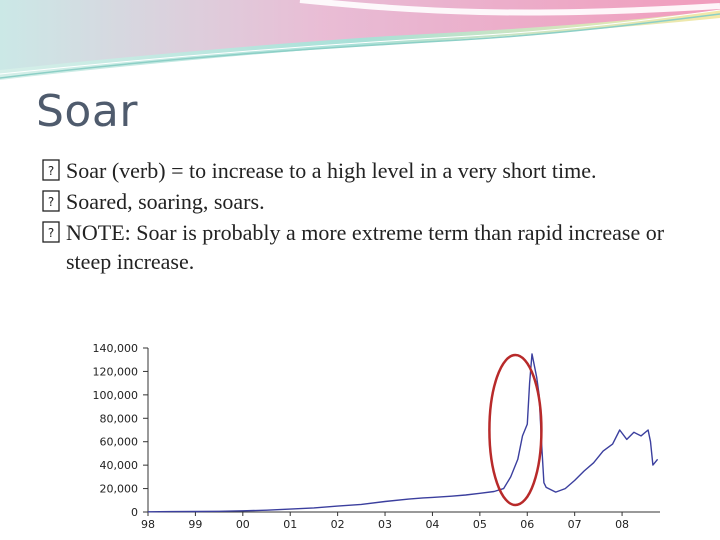  Describe the element at coordinates (165, 201) in the screenshot. I see `bullet-text: Soared, soaring, soars.` at that location.